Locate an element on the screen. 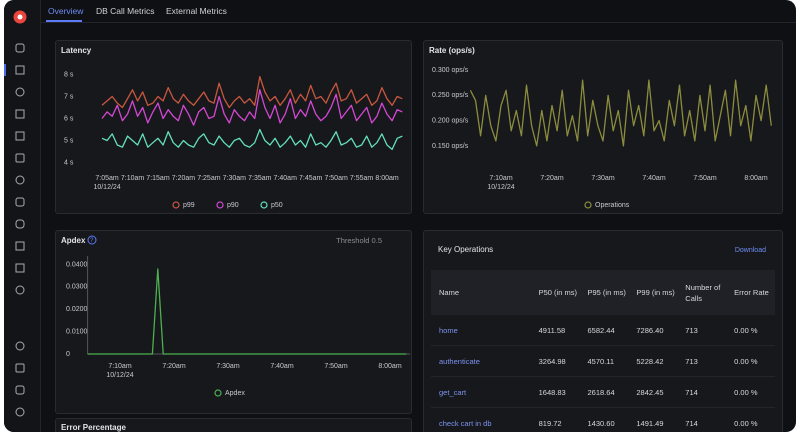 The width and height of the screenshot is (800, 435). table-cell: 6582.44 is located at coordinates (604, 330).